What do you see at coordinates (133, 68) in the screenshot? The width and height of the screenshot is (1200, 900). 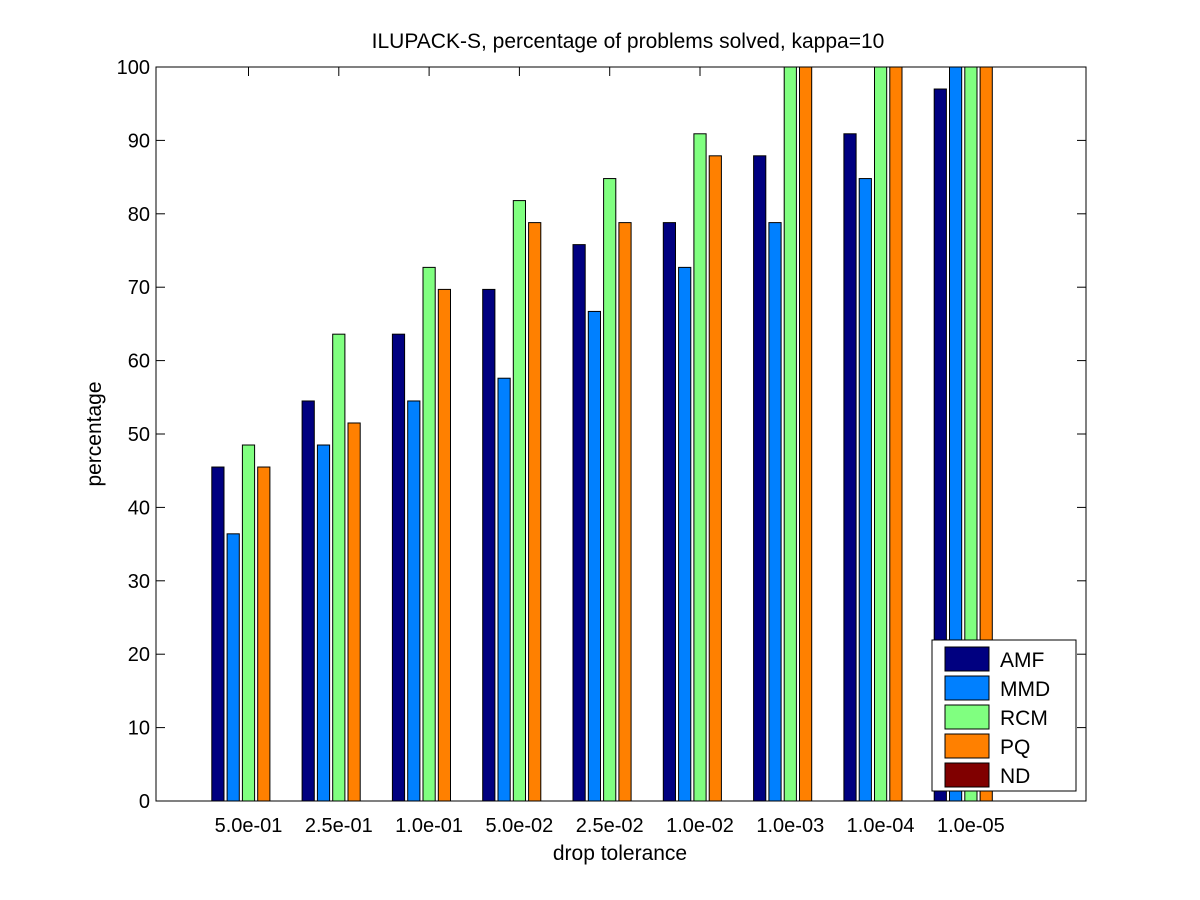 I see `y-tick-label: 100` at bounding box center [133, 68].